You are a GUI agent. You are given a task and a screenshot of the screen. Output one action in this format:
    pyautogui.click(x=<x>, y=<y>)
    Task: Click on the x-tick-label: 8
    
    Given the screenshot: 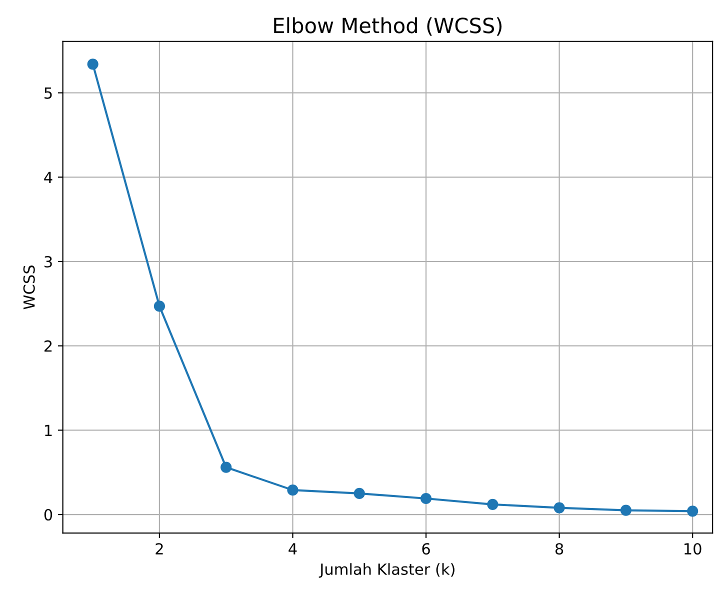 What is the action you would take?
    pyautogui.click(x=559, y=549)
    